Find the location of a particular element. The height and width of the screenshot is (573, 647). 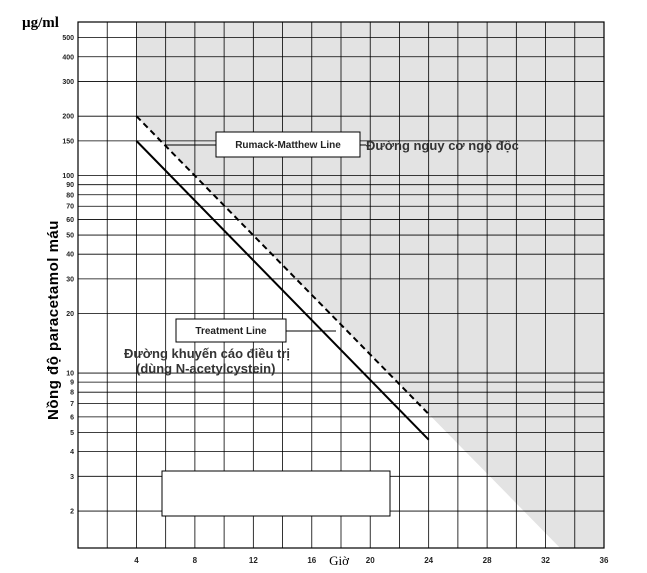

x-tick-label: 24 is located at coordinates (428, 560).